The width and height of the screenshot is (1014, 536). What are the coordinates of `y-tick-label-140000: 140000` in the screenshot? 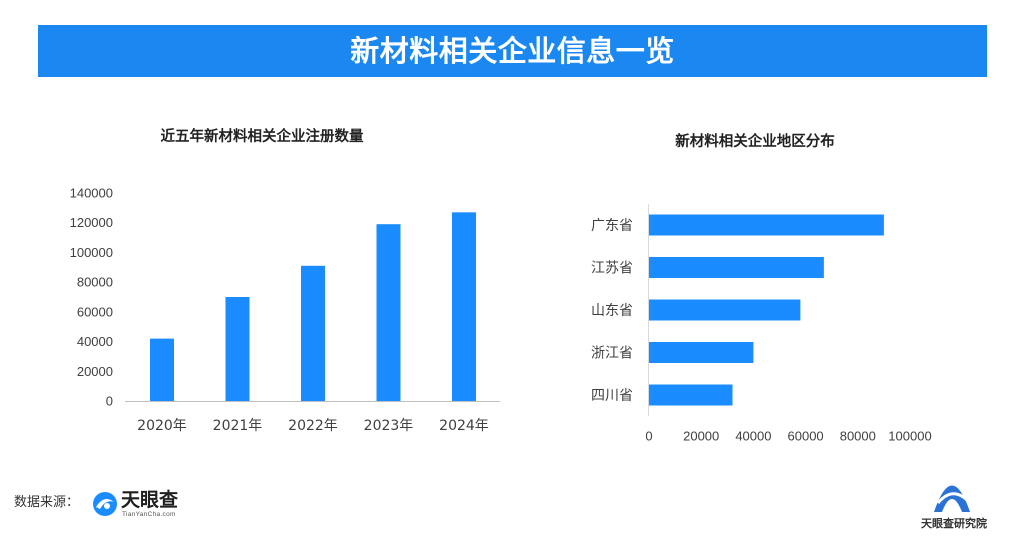 It's located at (91, 193).